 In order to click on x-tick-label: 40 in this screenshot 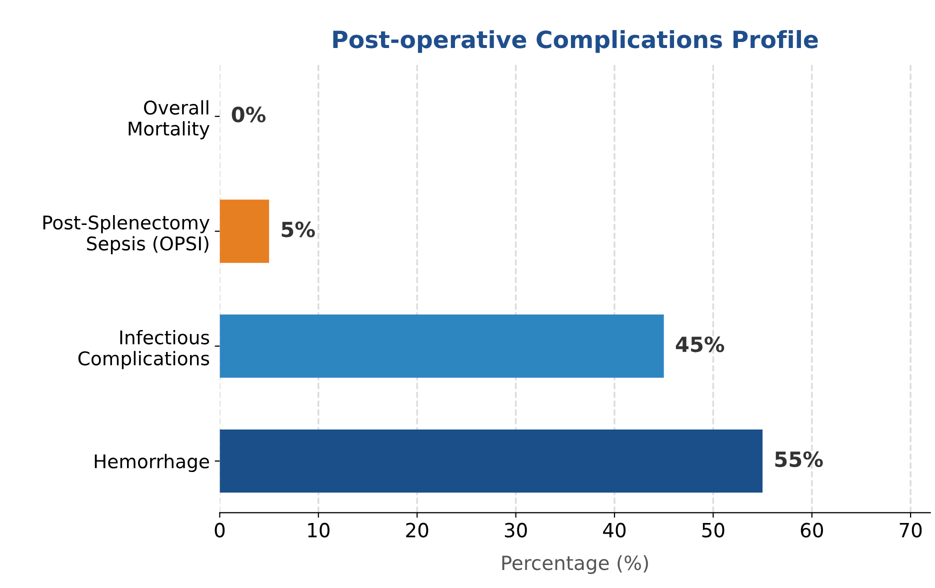, I will do `click(614, 530)`.